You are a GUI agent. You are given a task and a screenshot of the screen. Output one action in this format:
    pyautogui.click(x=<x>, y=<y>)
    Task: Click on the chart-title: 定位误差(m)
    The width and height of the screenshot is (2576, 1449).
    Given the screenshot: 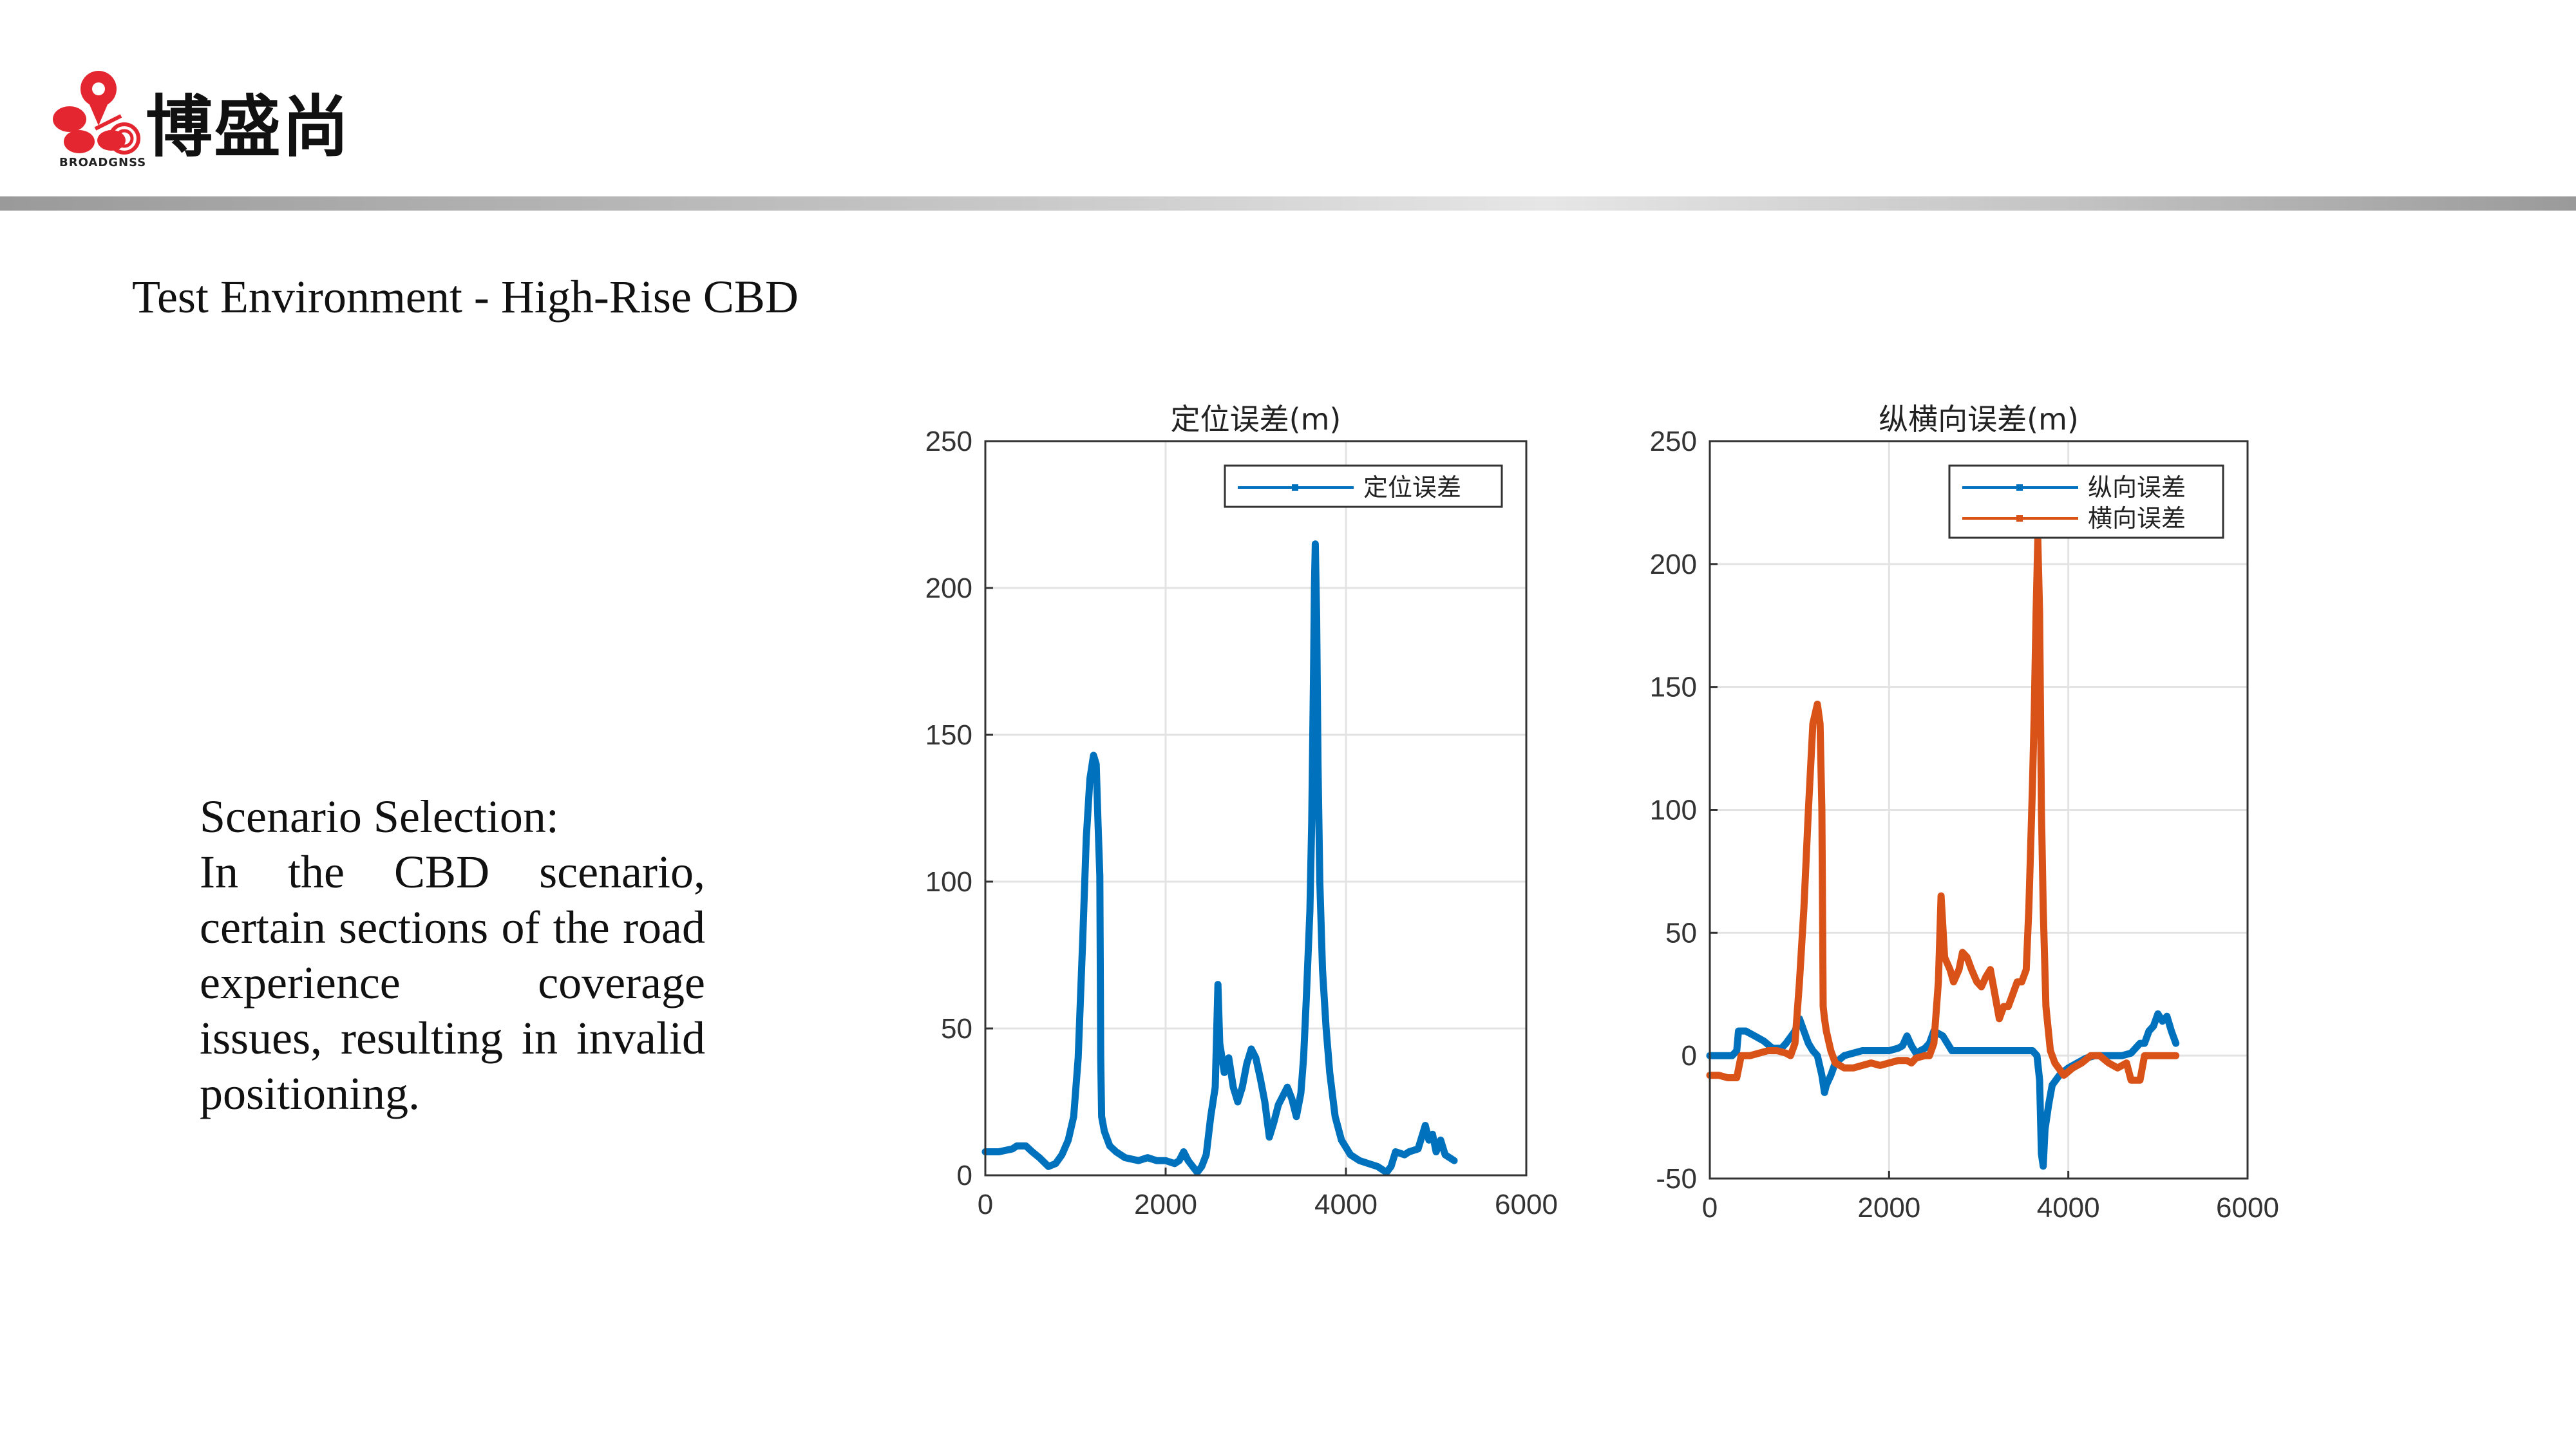 What is the action you would take?
    pyautogui.click(x=1256, y=419)
    